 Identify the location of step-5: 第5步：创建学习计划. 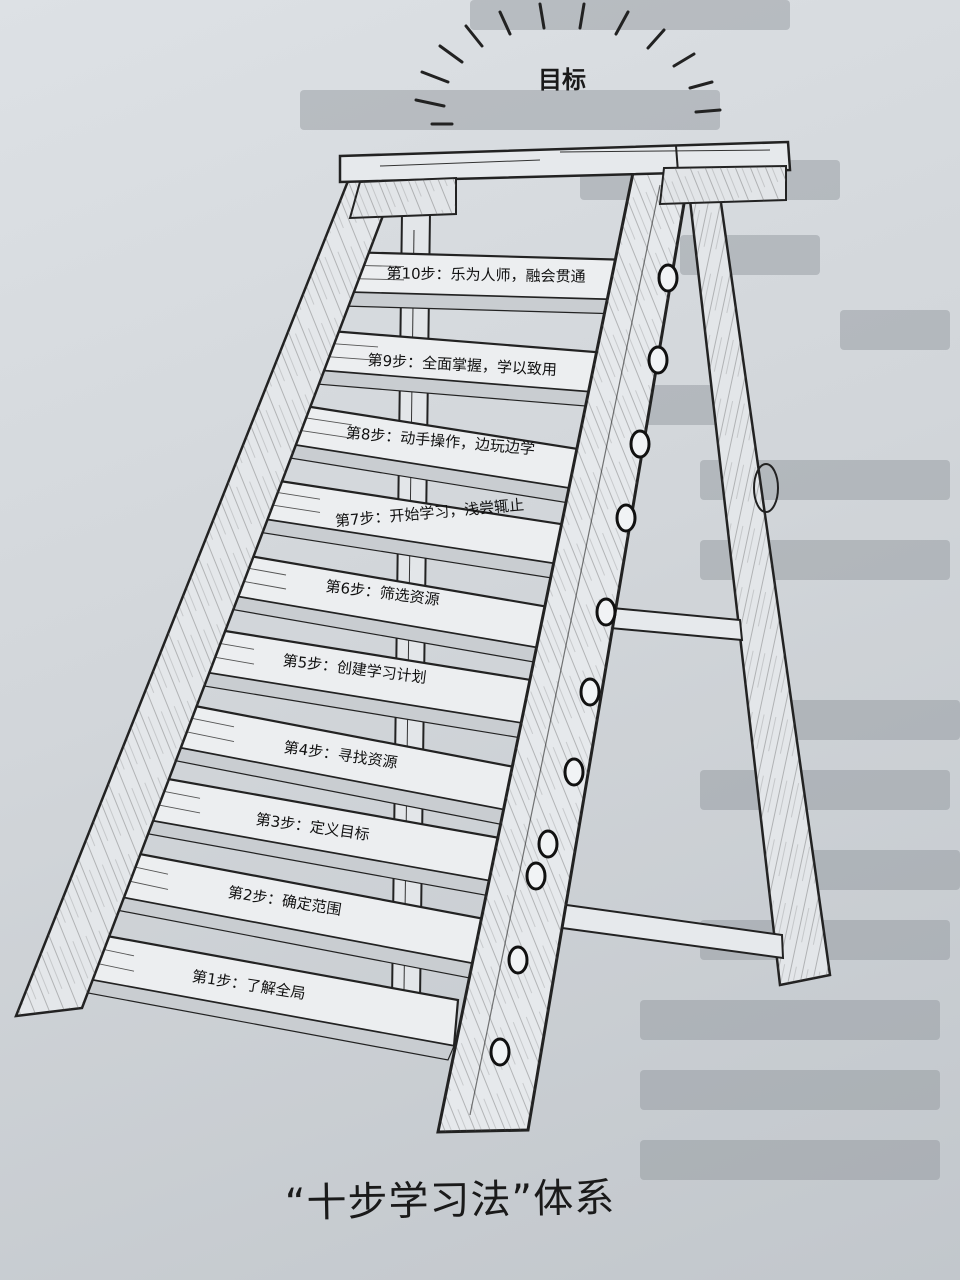
(373, 683).